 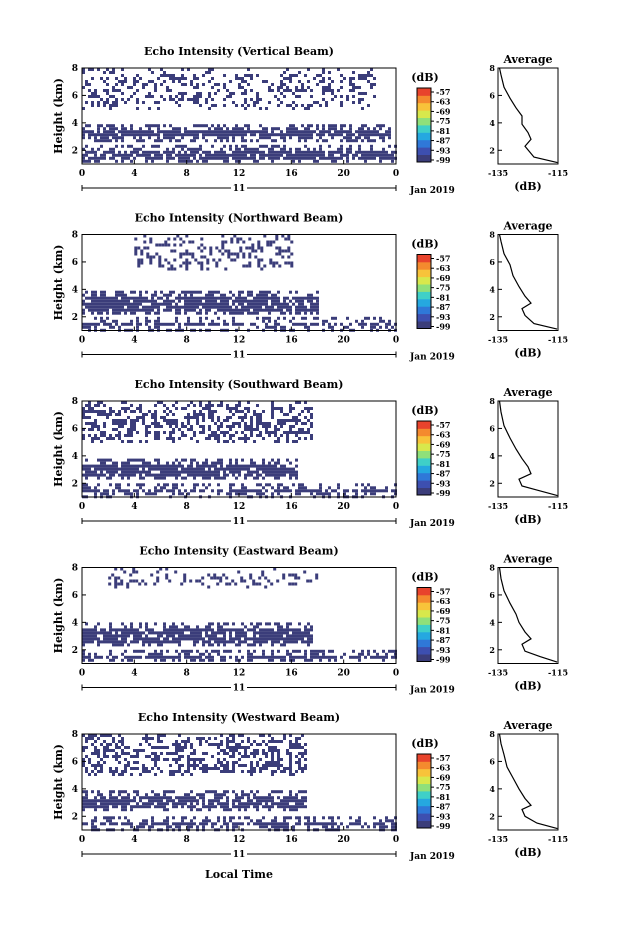 I want to click on y-axis-label: Height (km), so click(x=58, y=782).